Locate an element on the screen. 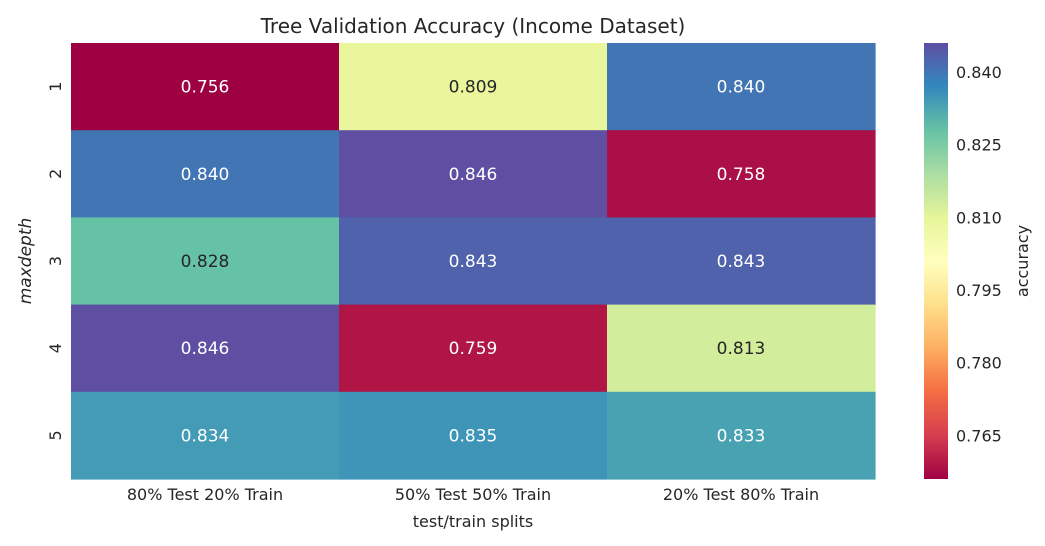 This screenshot has height=546, width=1045. colorbar-label: accuracy is located at coordinates (1022, 261).